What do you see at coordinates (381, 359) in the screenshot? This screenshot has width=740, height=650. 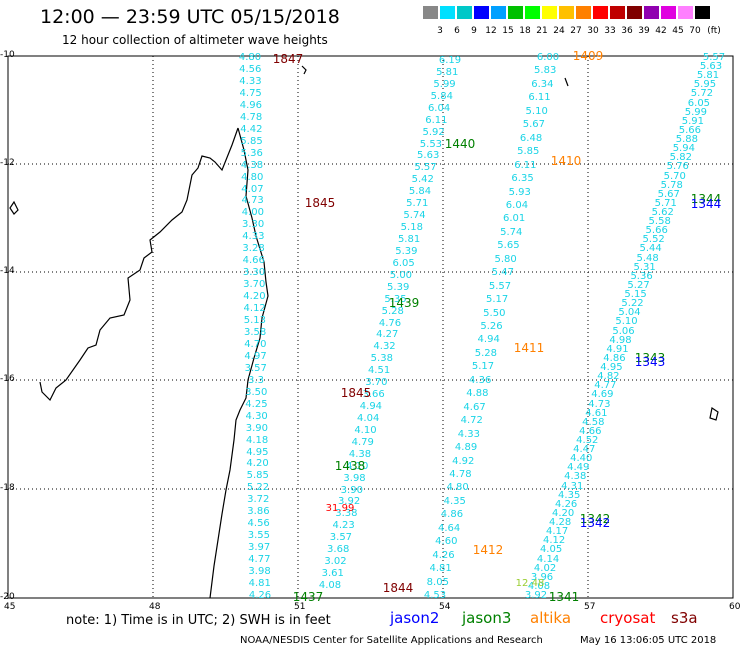 I see `wave-height-value: 5.38` at bounding box center [381, 359].